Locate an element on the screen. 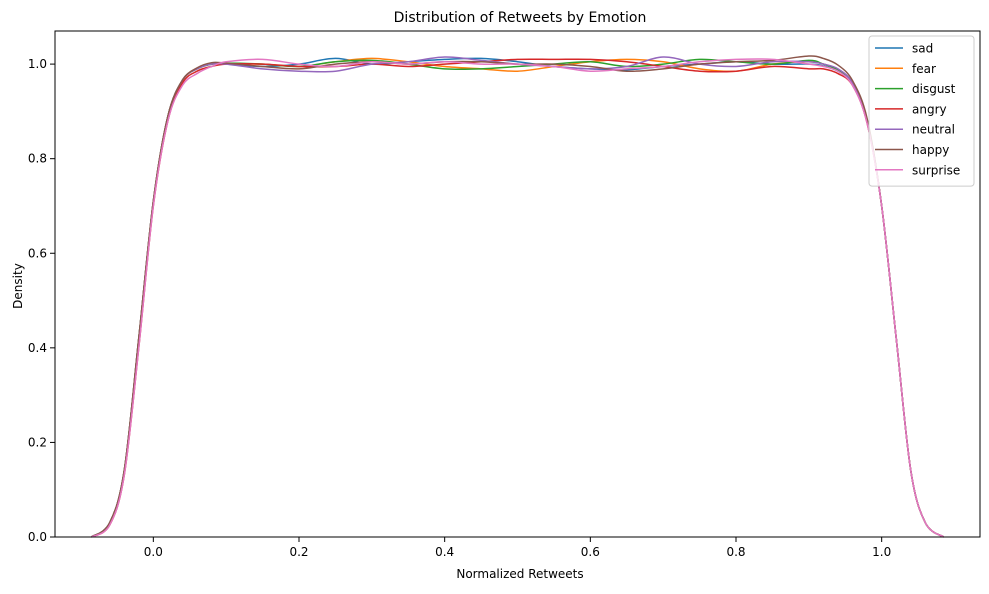 Image resolution: width=989 pixels, height=594 pixels. legend-box is located at coordinates (921, 111).